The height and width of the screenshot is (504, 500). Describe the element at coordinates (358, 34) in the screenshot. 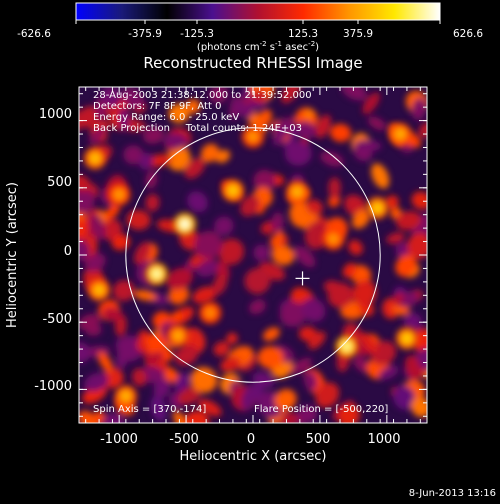

I see `colorbar-tick-label: 375.9` at that location.